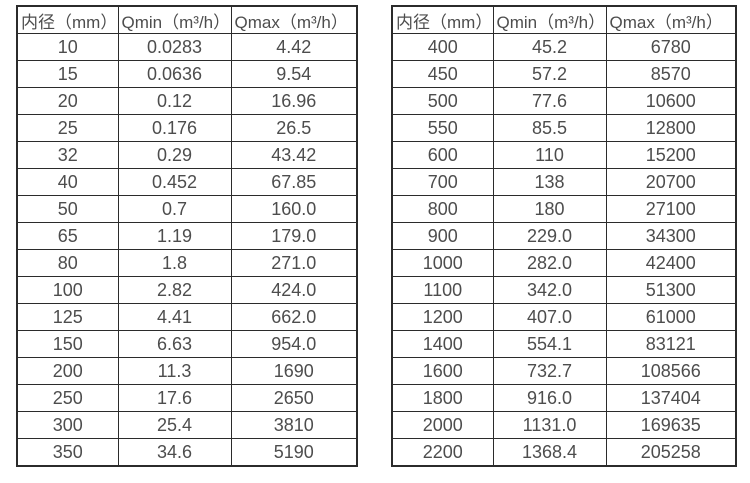  What do you see at coordinates (549, 263) in the screenshot?
I see `qmin-cell: 282.0` at bounding box center [549, 263].